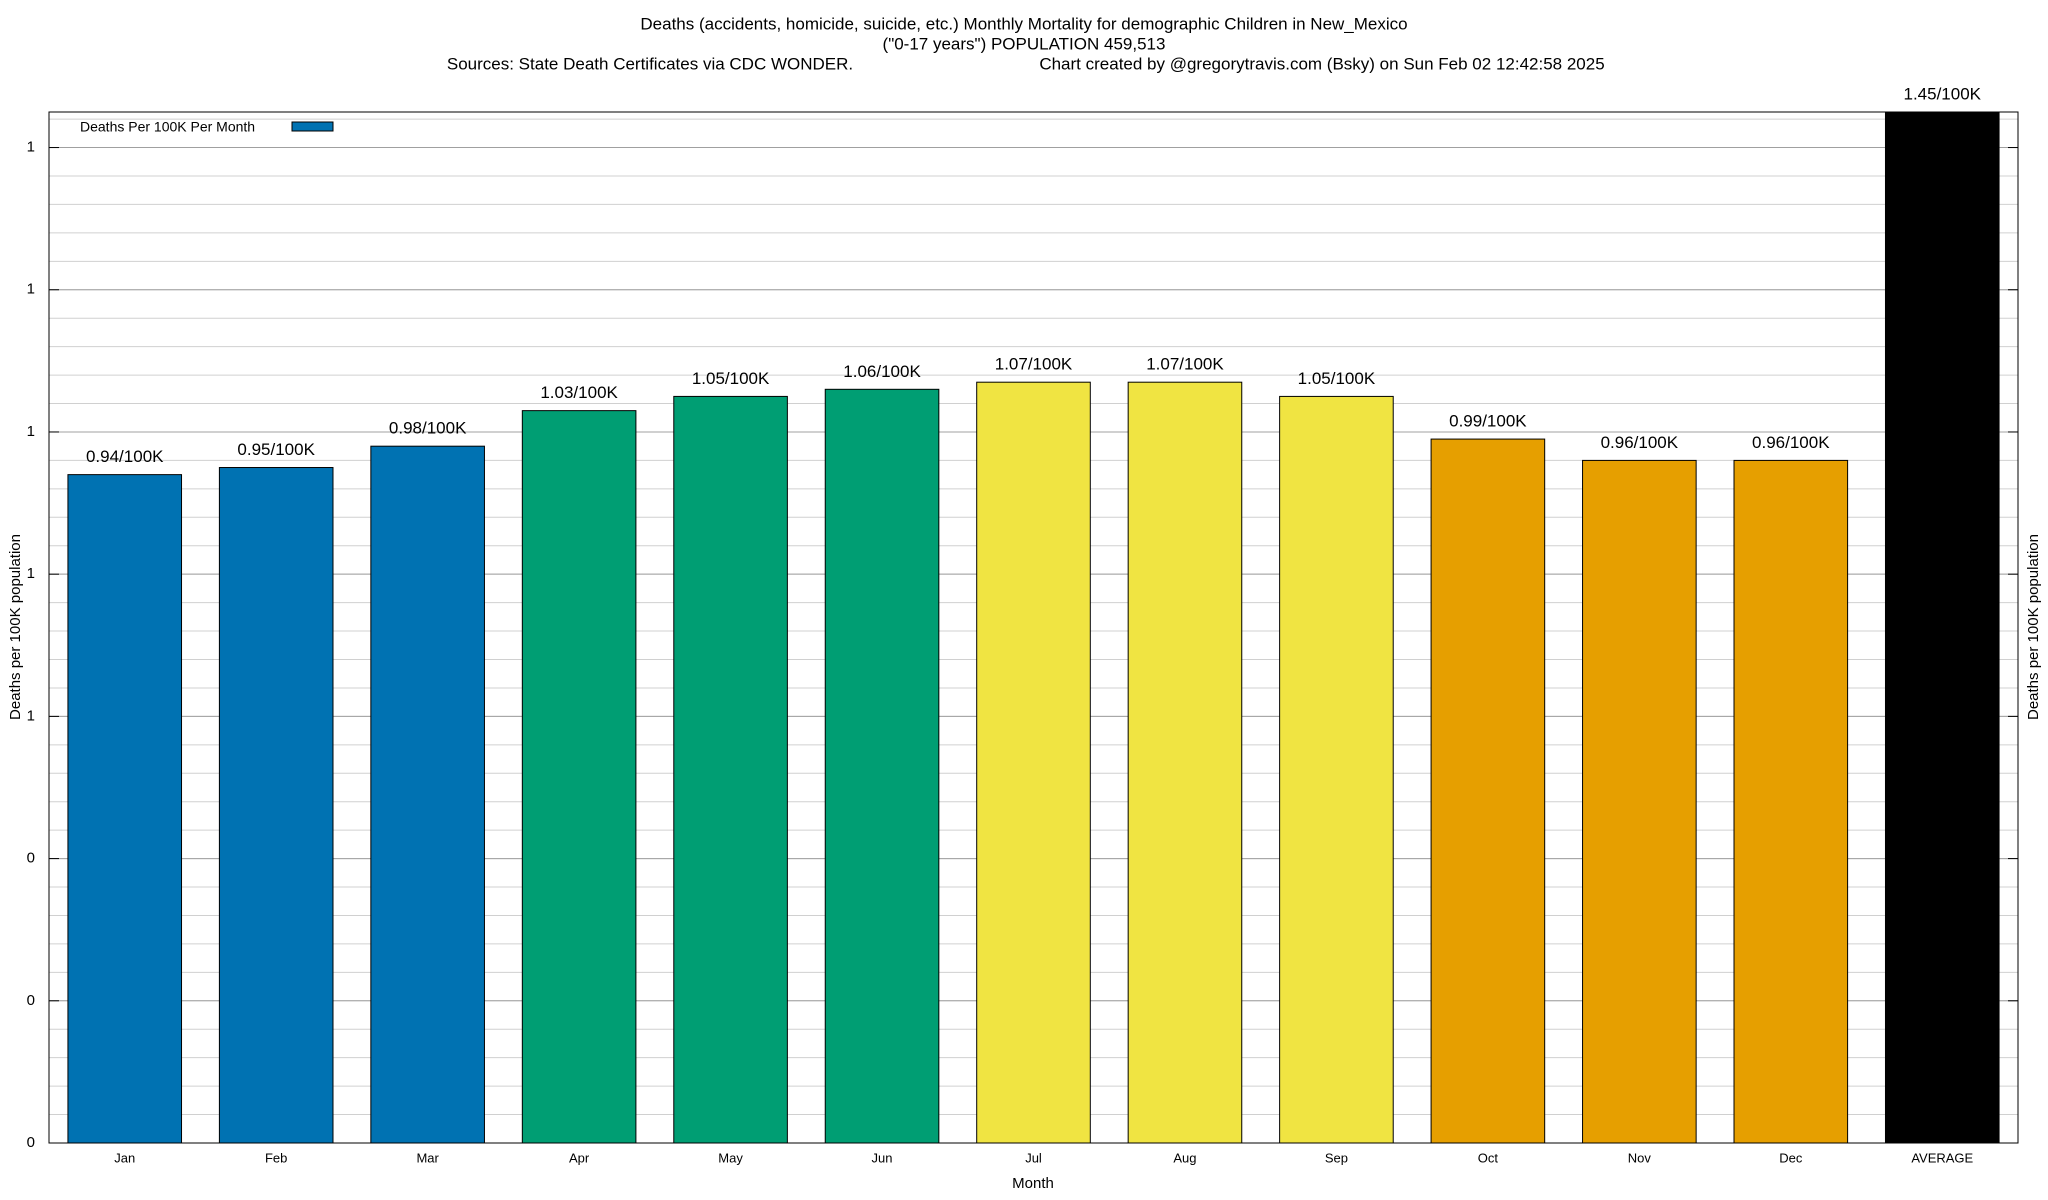 The image size is (2048, 1200). I want to click on y-axis-label: Deaths per 100K population, so click(15, 627).